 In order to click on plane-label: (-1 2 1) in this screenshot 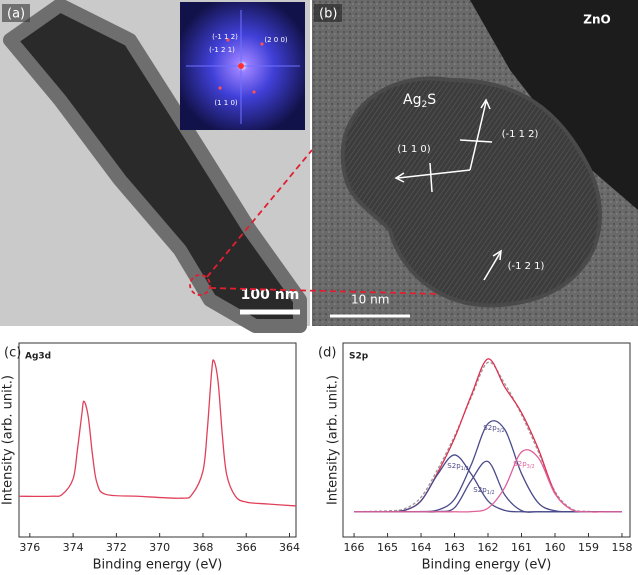, I will do `click(526, 266)`.